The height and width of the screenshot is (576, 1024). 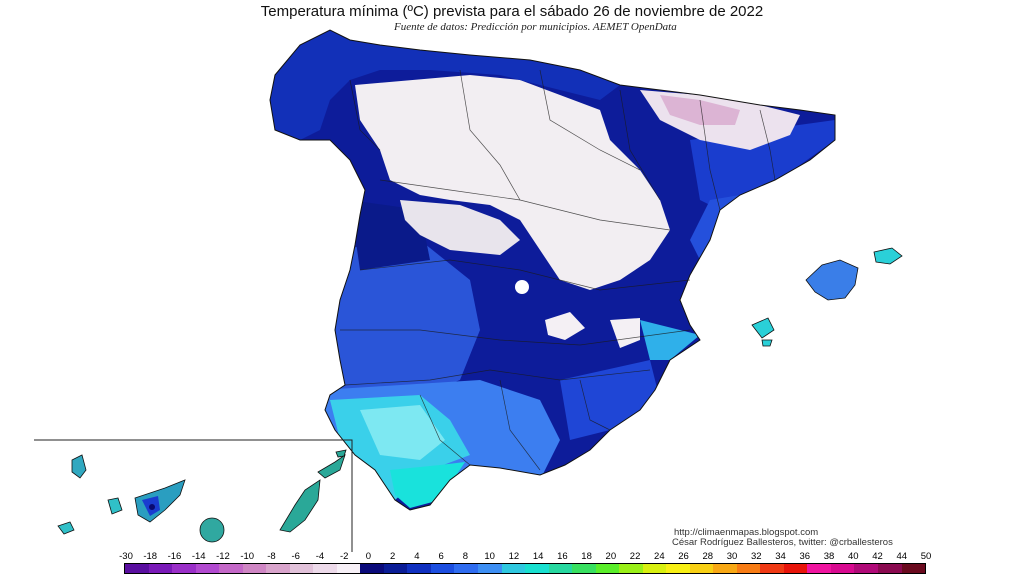 I want to click on scale-tick-label: 18, so click(x=586, y=556).